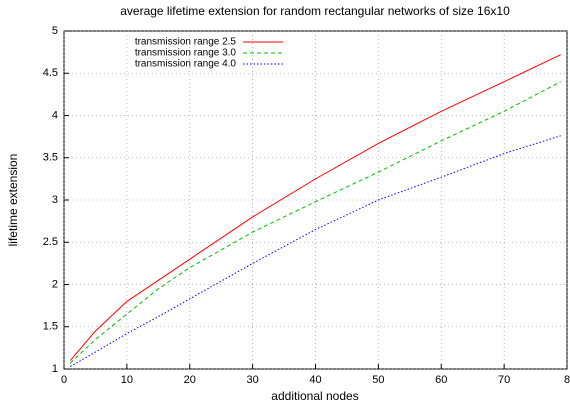 This screenshot has width=570, height=405. I want to click on legend-label: transmission range 3.0, so click(186, 53).